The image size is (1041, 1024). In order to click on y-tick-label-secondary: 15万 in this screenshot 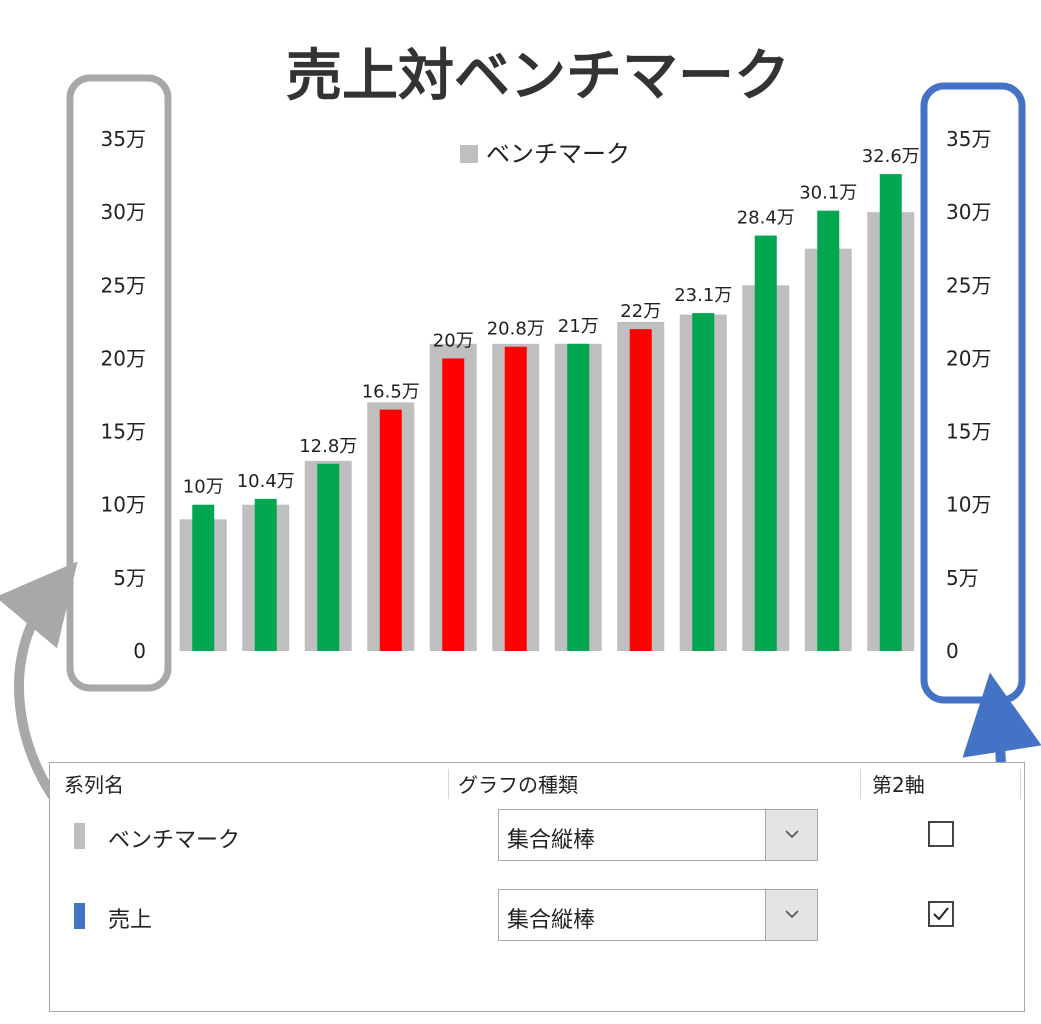, I will do `click(968, 432)`.